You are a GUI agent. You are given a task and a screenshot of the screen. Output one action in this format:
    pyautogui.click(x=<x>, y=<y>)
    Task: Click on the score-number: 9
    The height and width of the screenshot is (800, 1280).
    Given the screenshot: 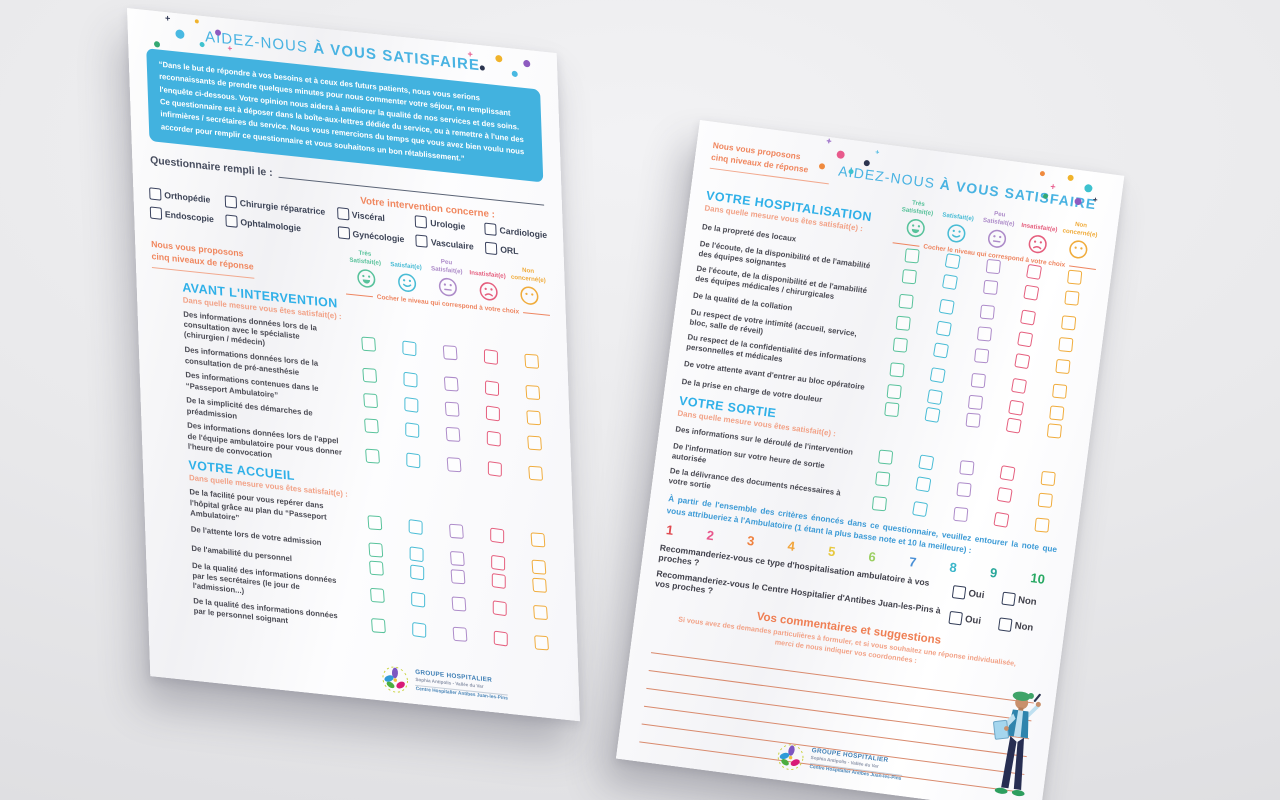 What is the action you would take?
    pyautogui.click(x=994, y=572)
    